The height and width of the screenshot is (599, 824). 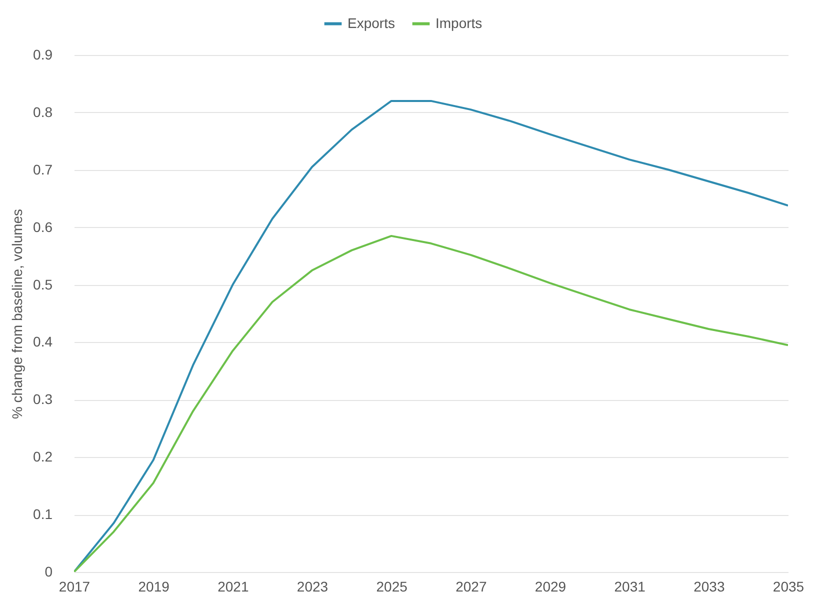 I want to click on y-tick-label: 0.4, so click(x=43, y=342).